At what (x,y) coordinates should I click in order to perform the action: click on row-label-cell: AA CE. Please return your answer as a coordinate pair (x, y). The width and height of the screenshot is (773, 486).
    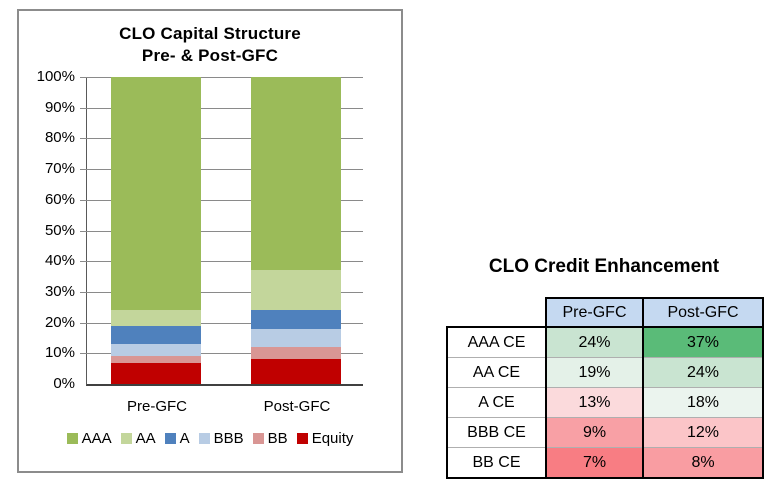
    Looking at the image, I should click on (496, 372).